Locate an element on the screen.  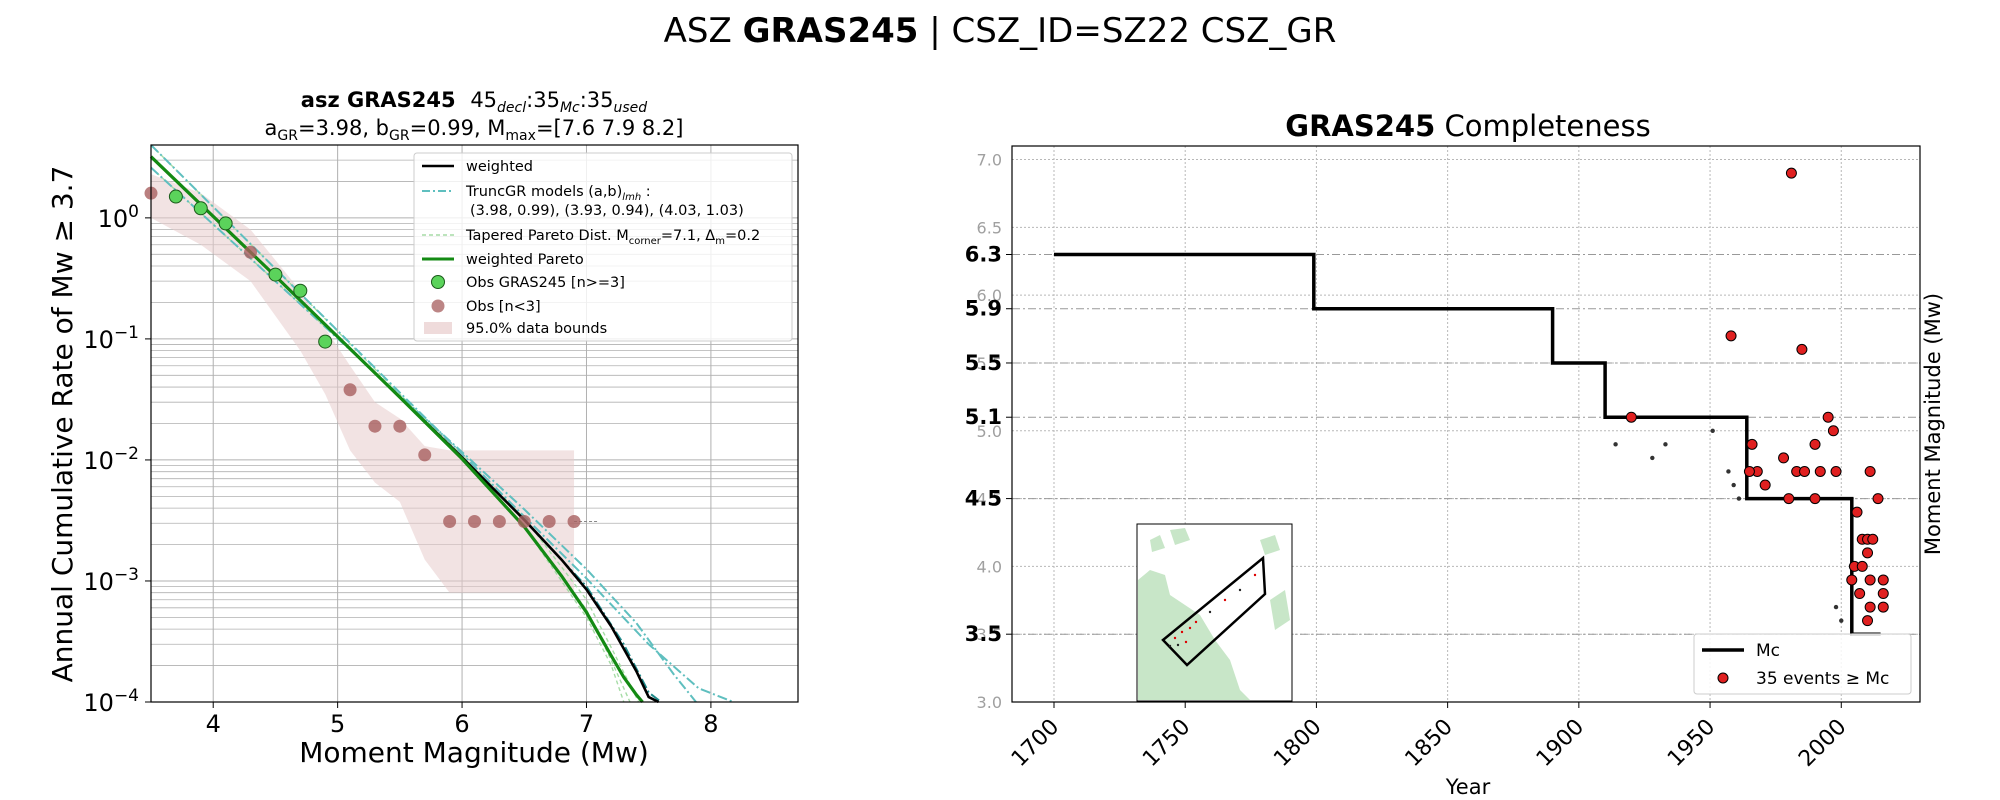
right-chart-title: GRAS245 Completeness is located at coordinates (1467, 126).